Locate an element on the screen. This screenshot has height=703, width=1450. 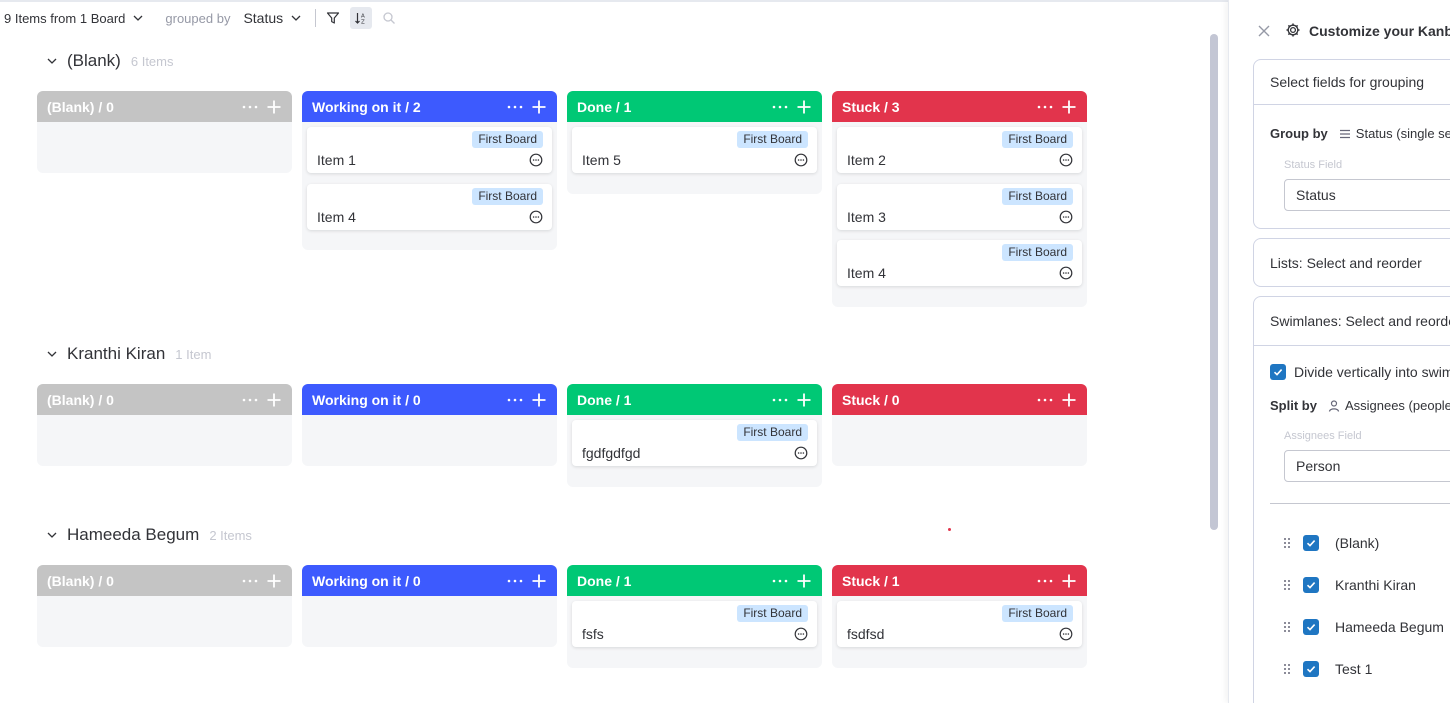
svg-text: Z is located at coordinates (363, 23).